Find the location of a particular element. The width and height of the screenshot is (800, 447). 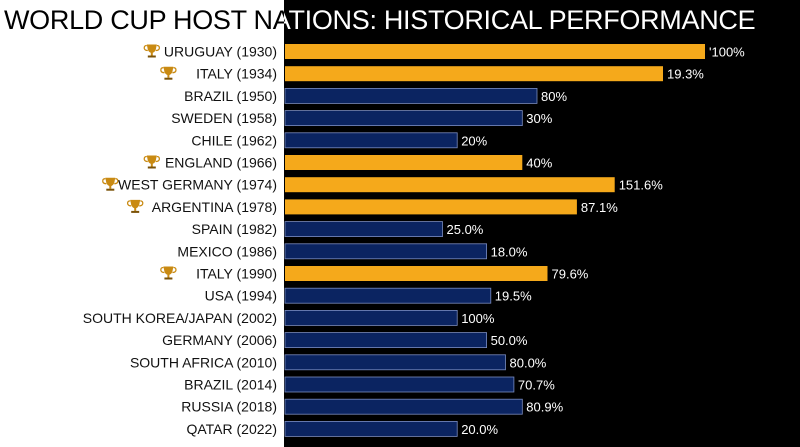

value-label: '100% is located at coordinates (727, 52).